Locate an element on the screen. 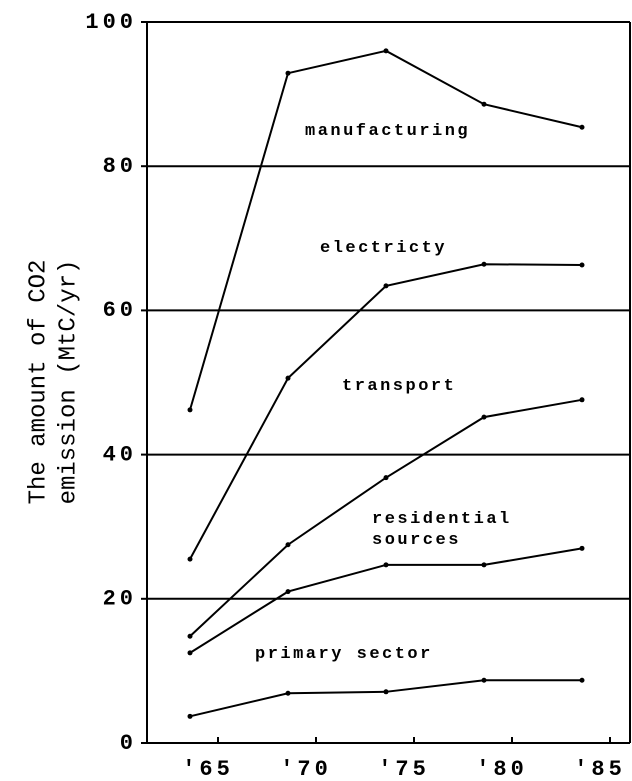 The height and width of the screenshot is (781, 632). y-tick-label: 80 is located at coordinates (120, 166).